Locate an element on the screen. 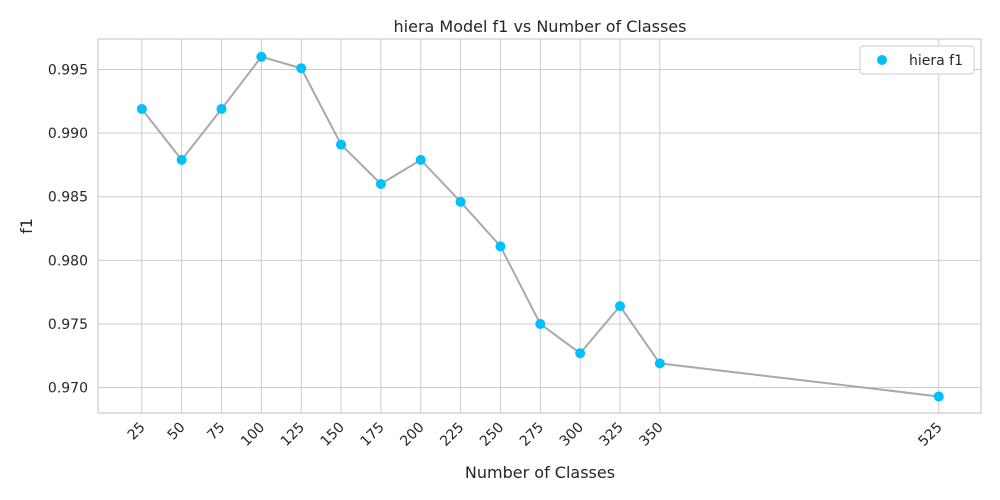 The image size is (1000, 500). legend-label: hiera f1 is located at coordinates (936, 61).